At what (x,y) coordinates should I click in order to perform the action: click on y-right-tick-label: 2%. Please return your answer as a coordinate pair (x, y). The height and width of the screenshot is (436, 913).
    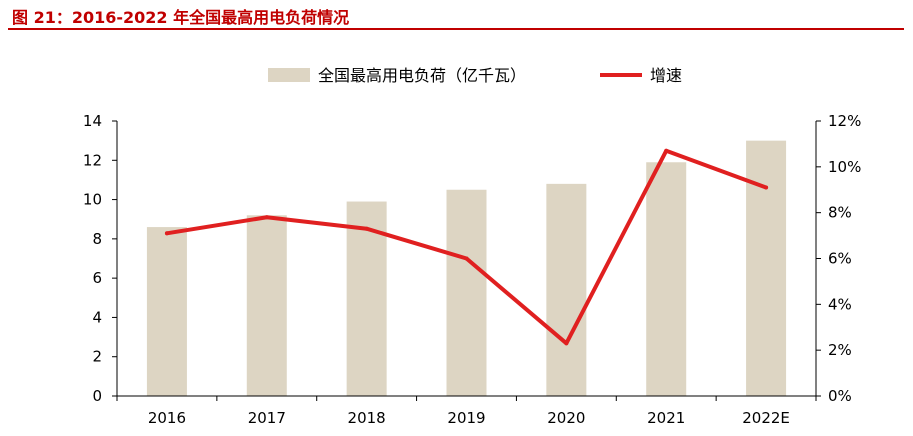
    Looking at the image, I should click on (840, 350).